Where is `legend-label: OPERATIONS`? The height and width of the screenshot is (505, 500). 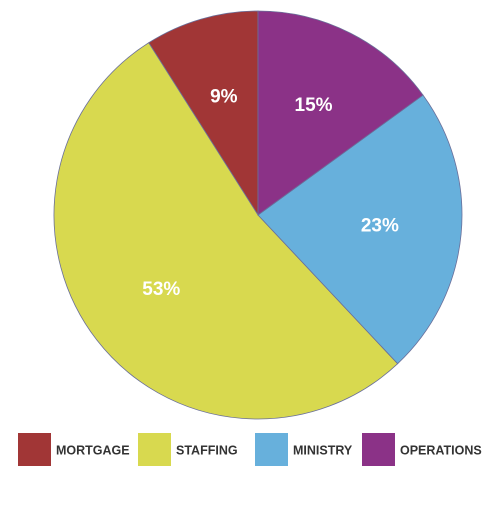
legend-label: OPERATIONS is located at coordinates (441, 450).